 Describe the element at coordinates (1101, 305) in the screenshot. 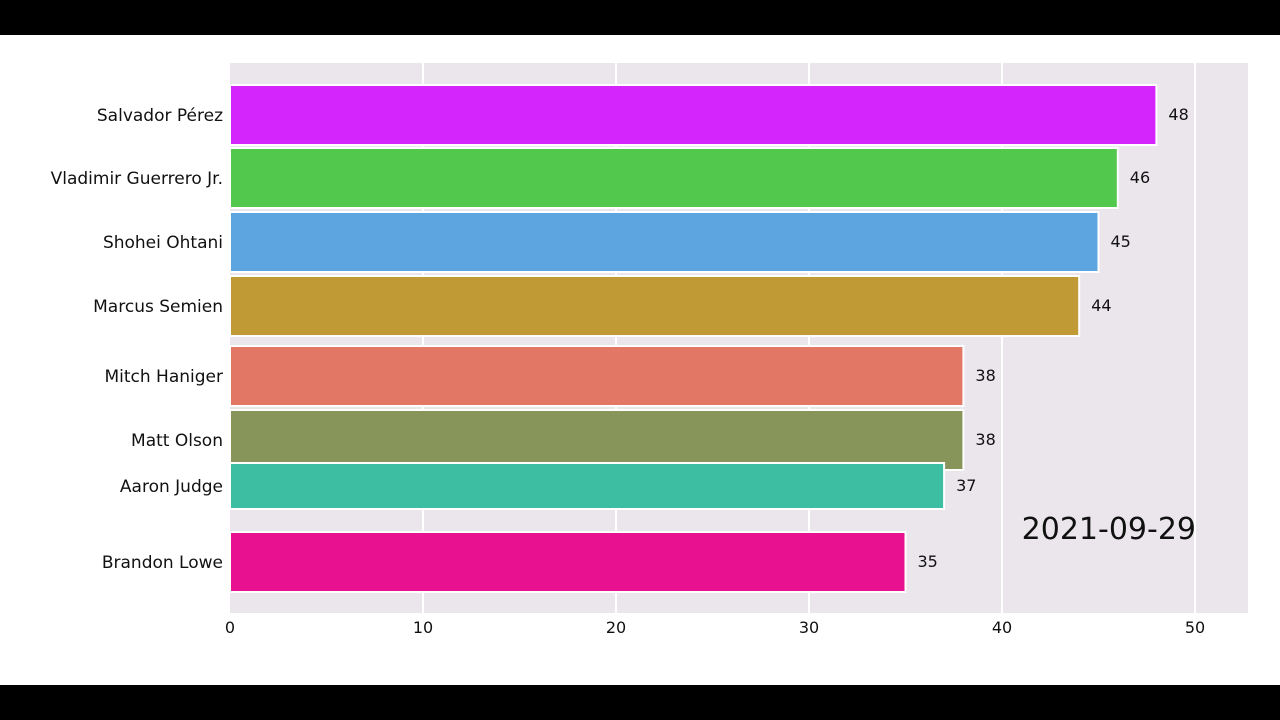

I see `value-label: 44` at that location.